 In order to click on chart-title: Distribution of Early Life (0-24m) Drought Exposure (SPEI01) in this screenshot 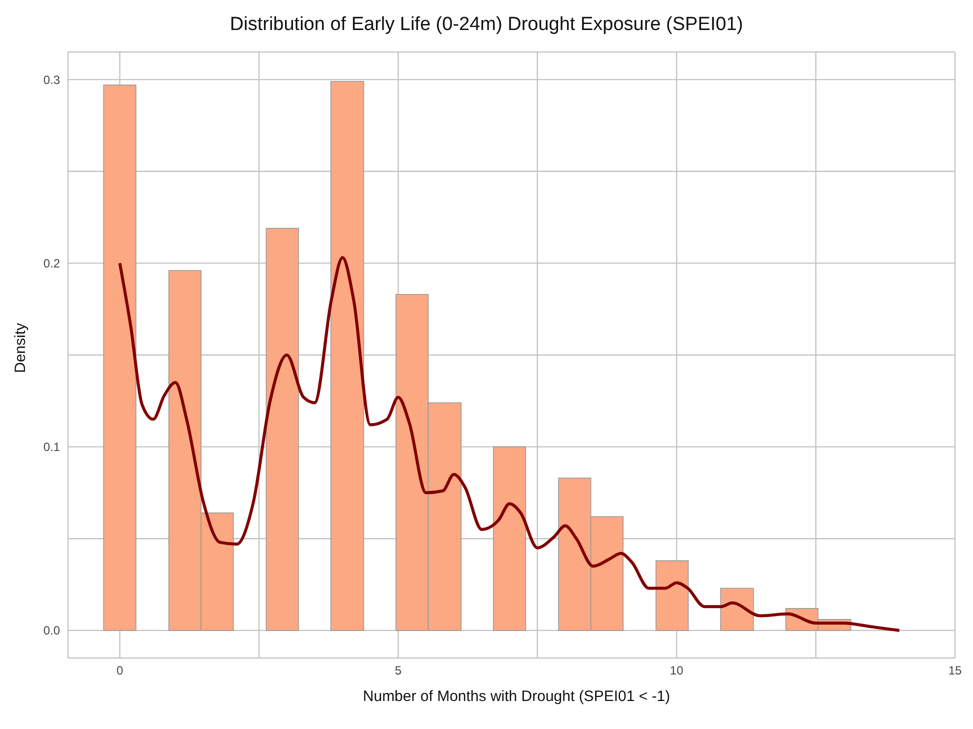, I will do `click(486, 25)`.